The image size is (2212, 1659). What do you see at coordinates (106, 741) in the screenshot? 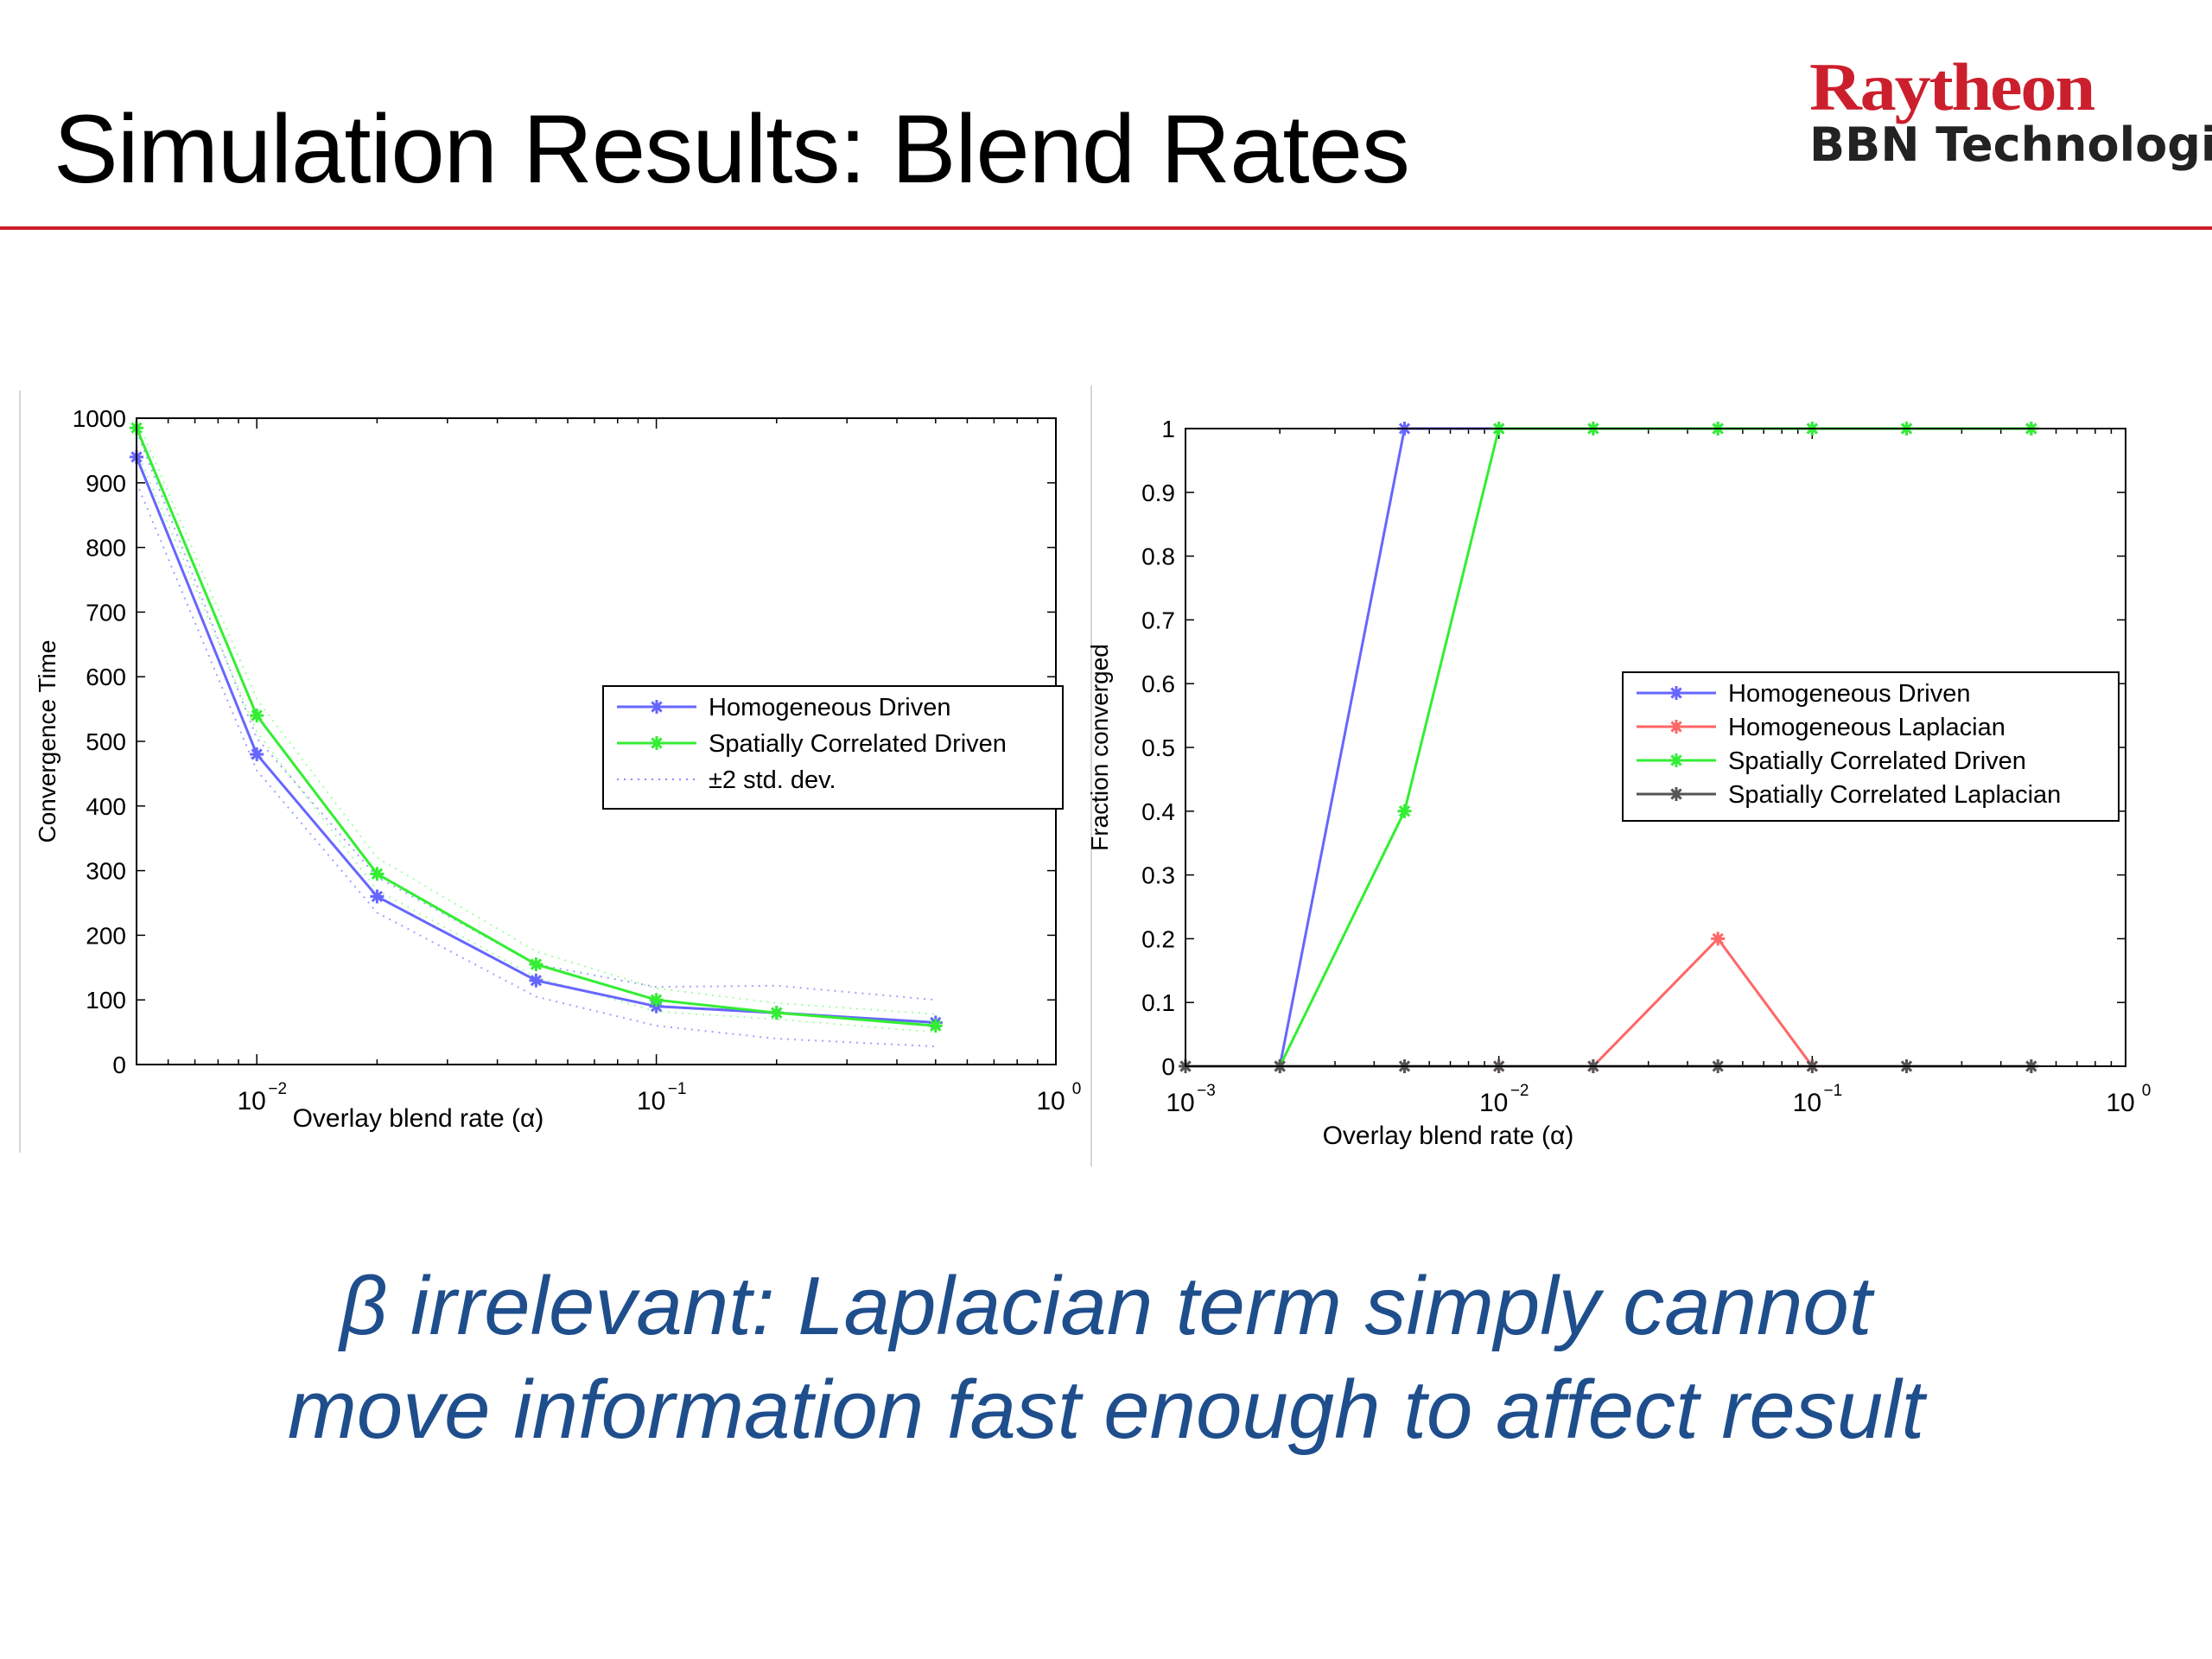
I see `y-tick-label: 500` at bounding box center [106, 741].